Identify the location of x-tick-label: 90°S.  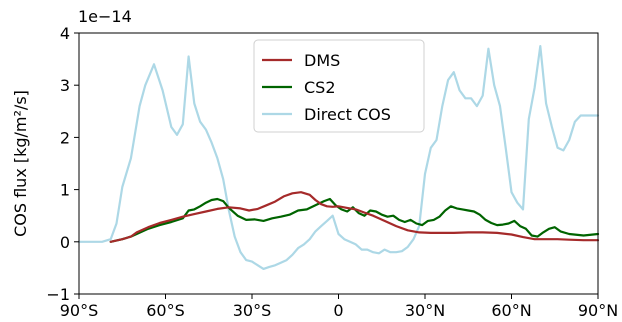
(79, 310).